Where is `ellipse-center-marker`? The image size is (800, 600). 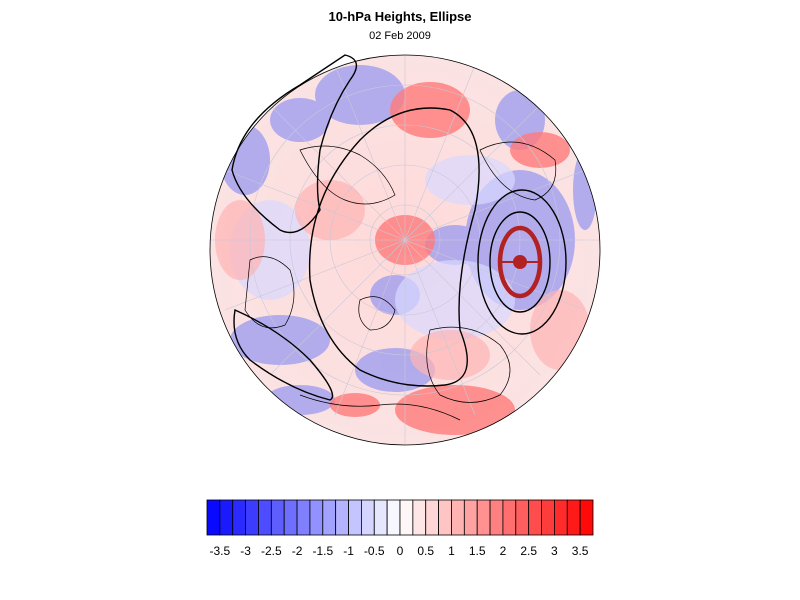
ellipse-center-marker is located at coordinates (520, 262).